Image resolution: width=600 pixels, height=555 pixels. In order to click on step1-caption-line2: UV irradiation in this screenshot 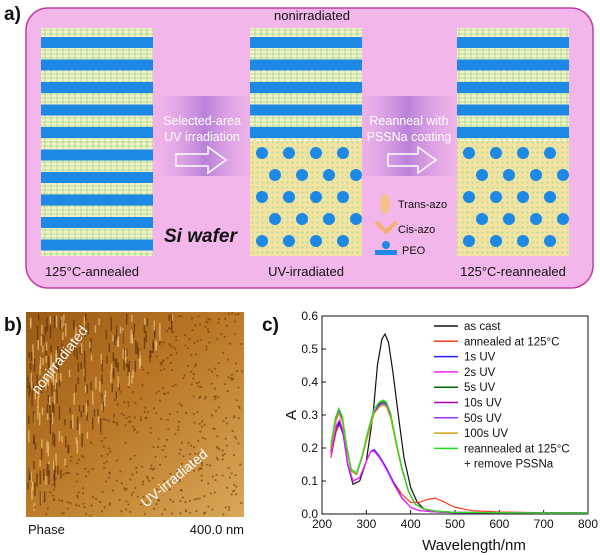, I will do `click(202, 137)`.